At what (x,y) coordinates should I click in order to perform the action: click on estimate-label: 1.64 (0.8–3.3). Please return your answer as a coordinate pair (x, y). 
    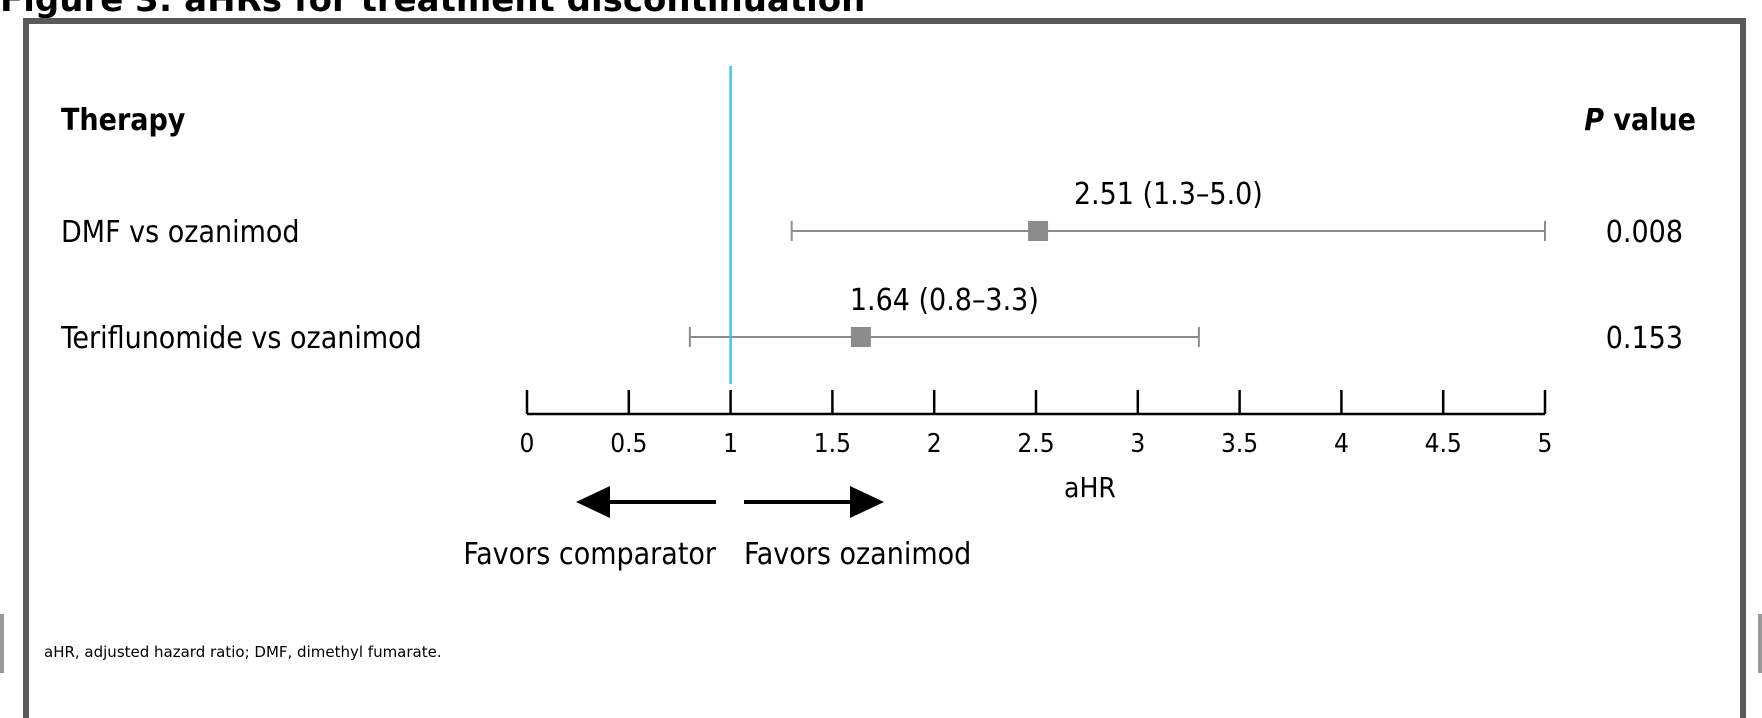
    Looking at the image, I should click on (944, 300).